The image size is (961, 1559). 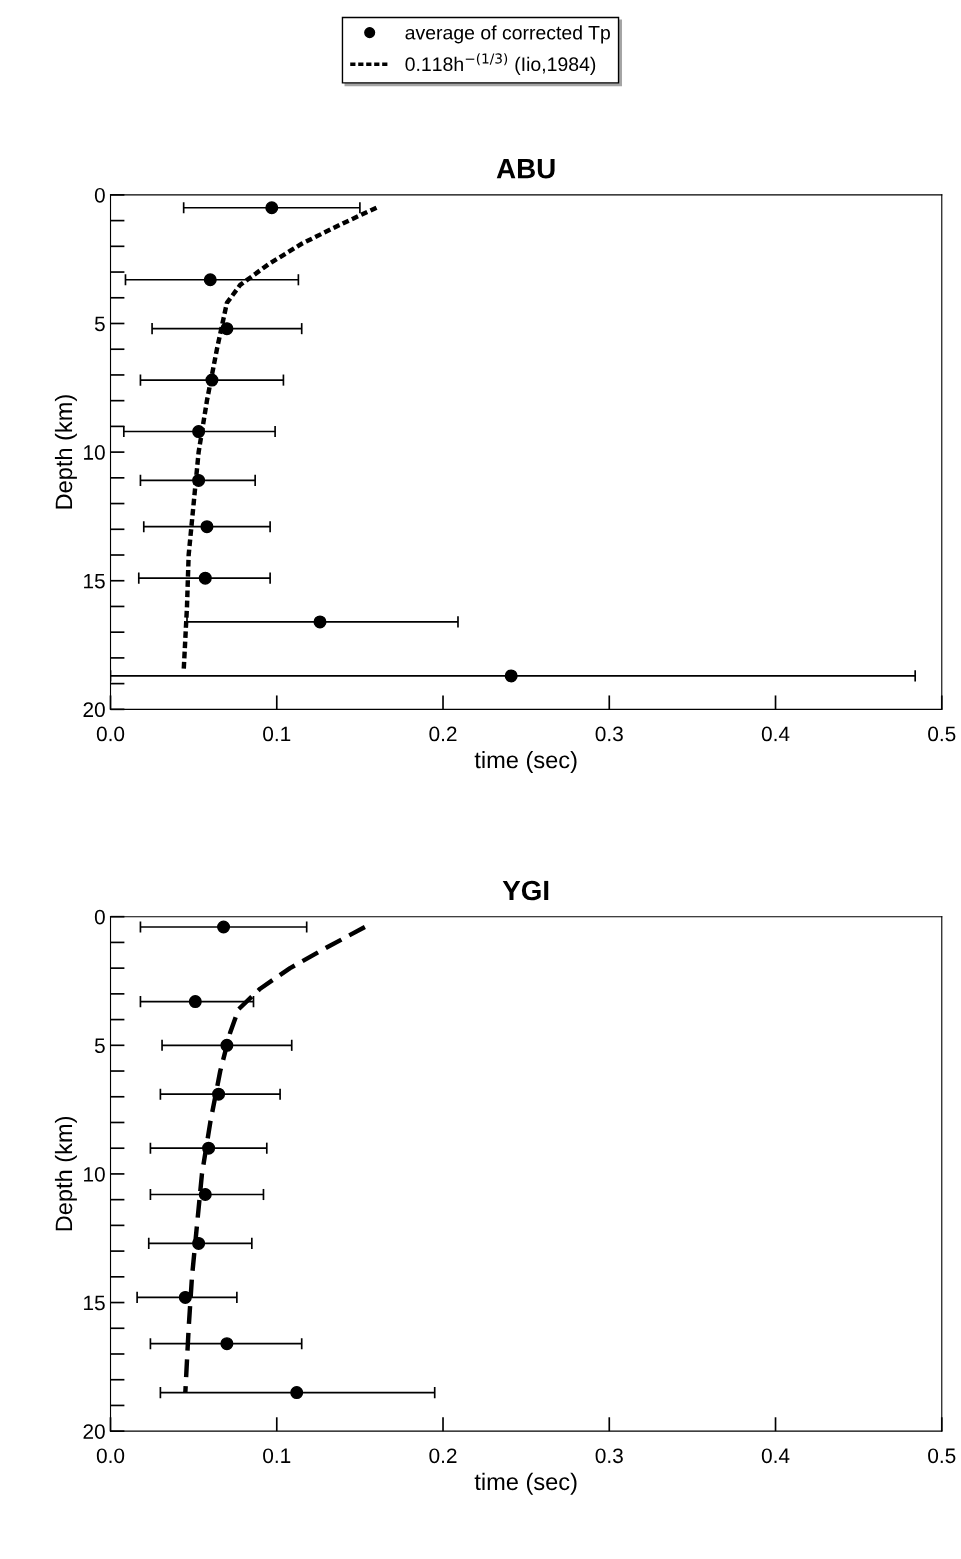 I want to click on chart-title: ABU, so click(x=525, y=169).